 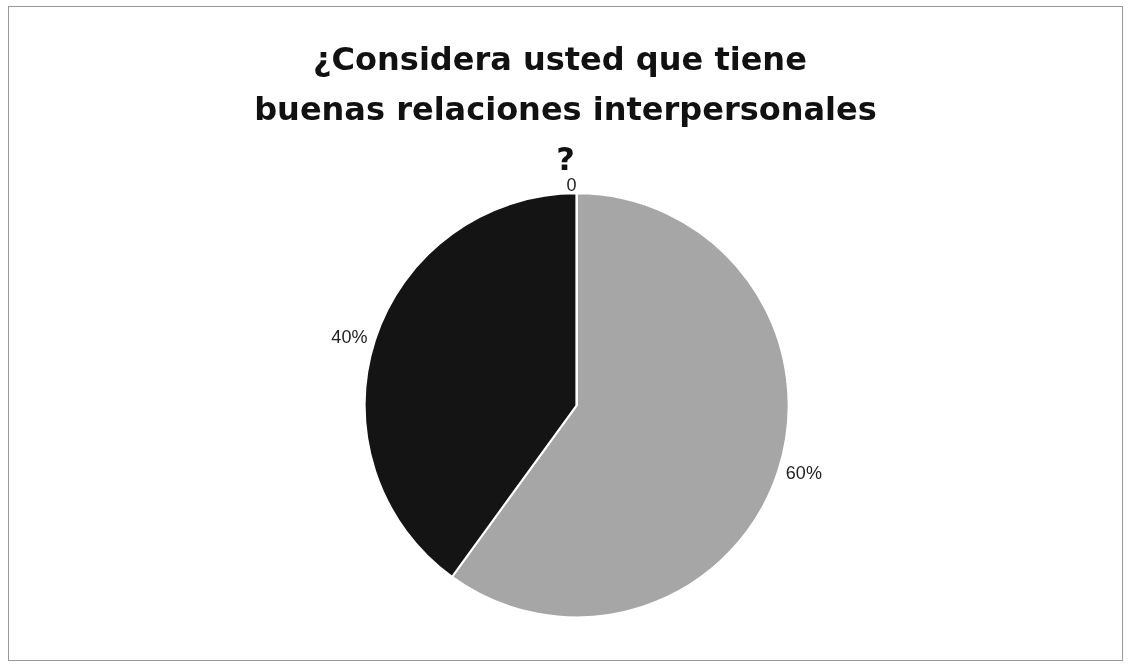 What do you see at coordinates (349, 337) in the screenshot?
I see `data-label: 40%` at bounding box center [349, 337].